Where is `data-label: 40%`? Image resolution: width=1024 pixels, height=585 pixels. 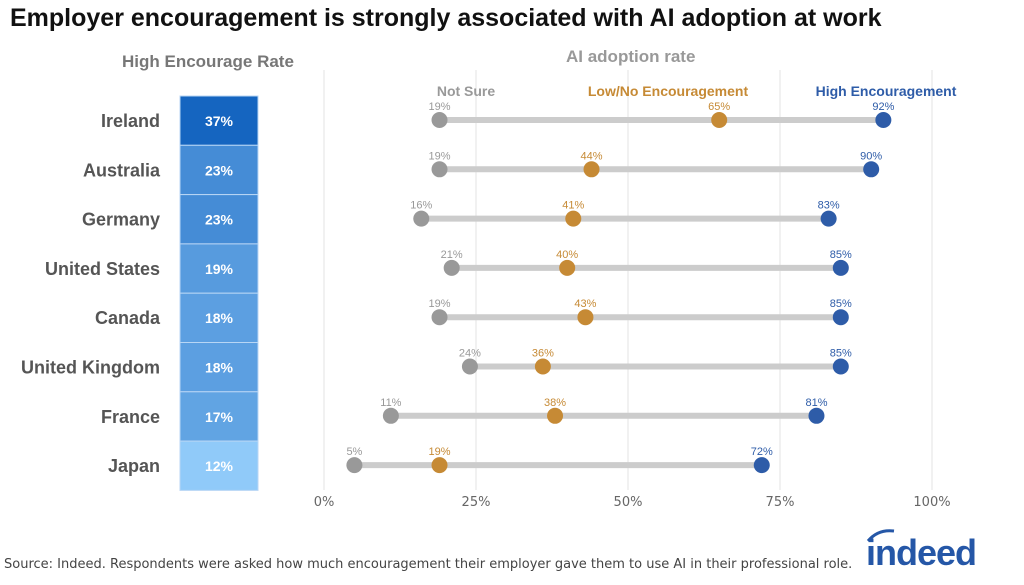
data-label: 40% is located at coordinates (567, 255).